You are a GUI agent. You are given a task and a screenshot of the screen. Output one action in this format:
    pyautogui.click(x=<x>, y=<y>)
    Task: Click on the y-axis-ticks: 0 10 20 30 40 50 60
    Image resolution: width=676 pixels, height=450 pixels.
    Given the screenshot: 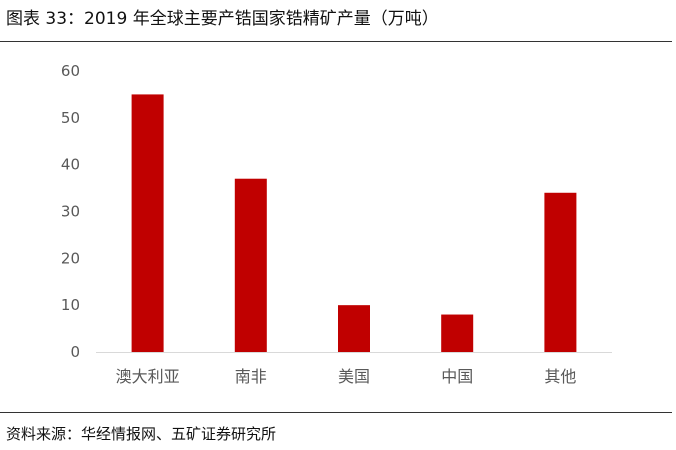 What is the action you would take?
    pyautogui.click(x=70, y=211)
    